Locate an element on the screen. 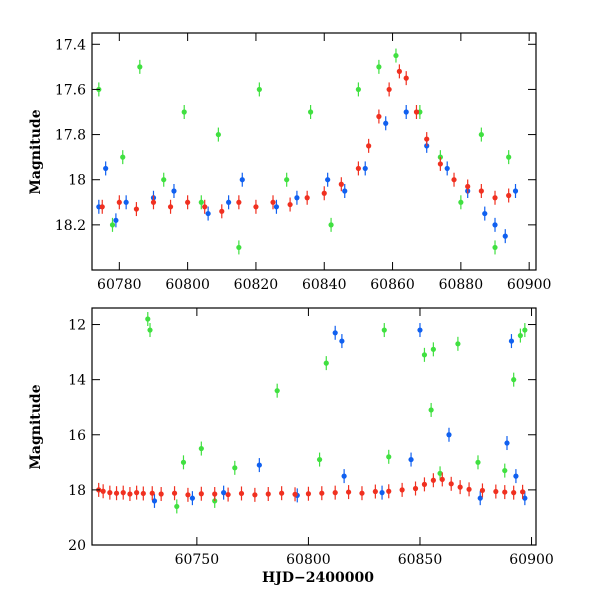 Image resolution: width=600 pixels, height=600 pixels. top-y-tick-label: 18 is located at coordinates (77, 181).